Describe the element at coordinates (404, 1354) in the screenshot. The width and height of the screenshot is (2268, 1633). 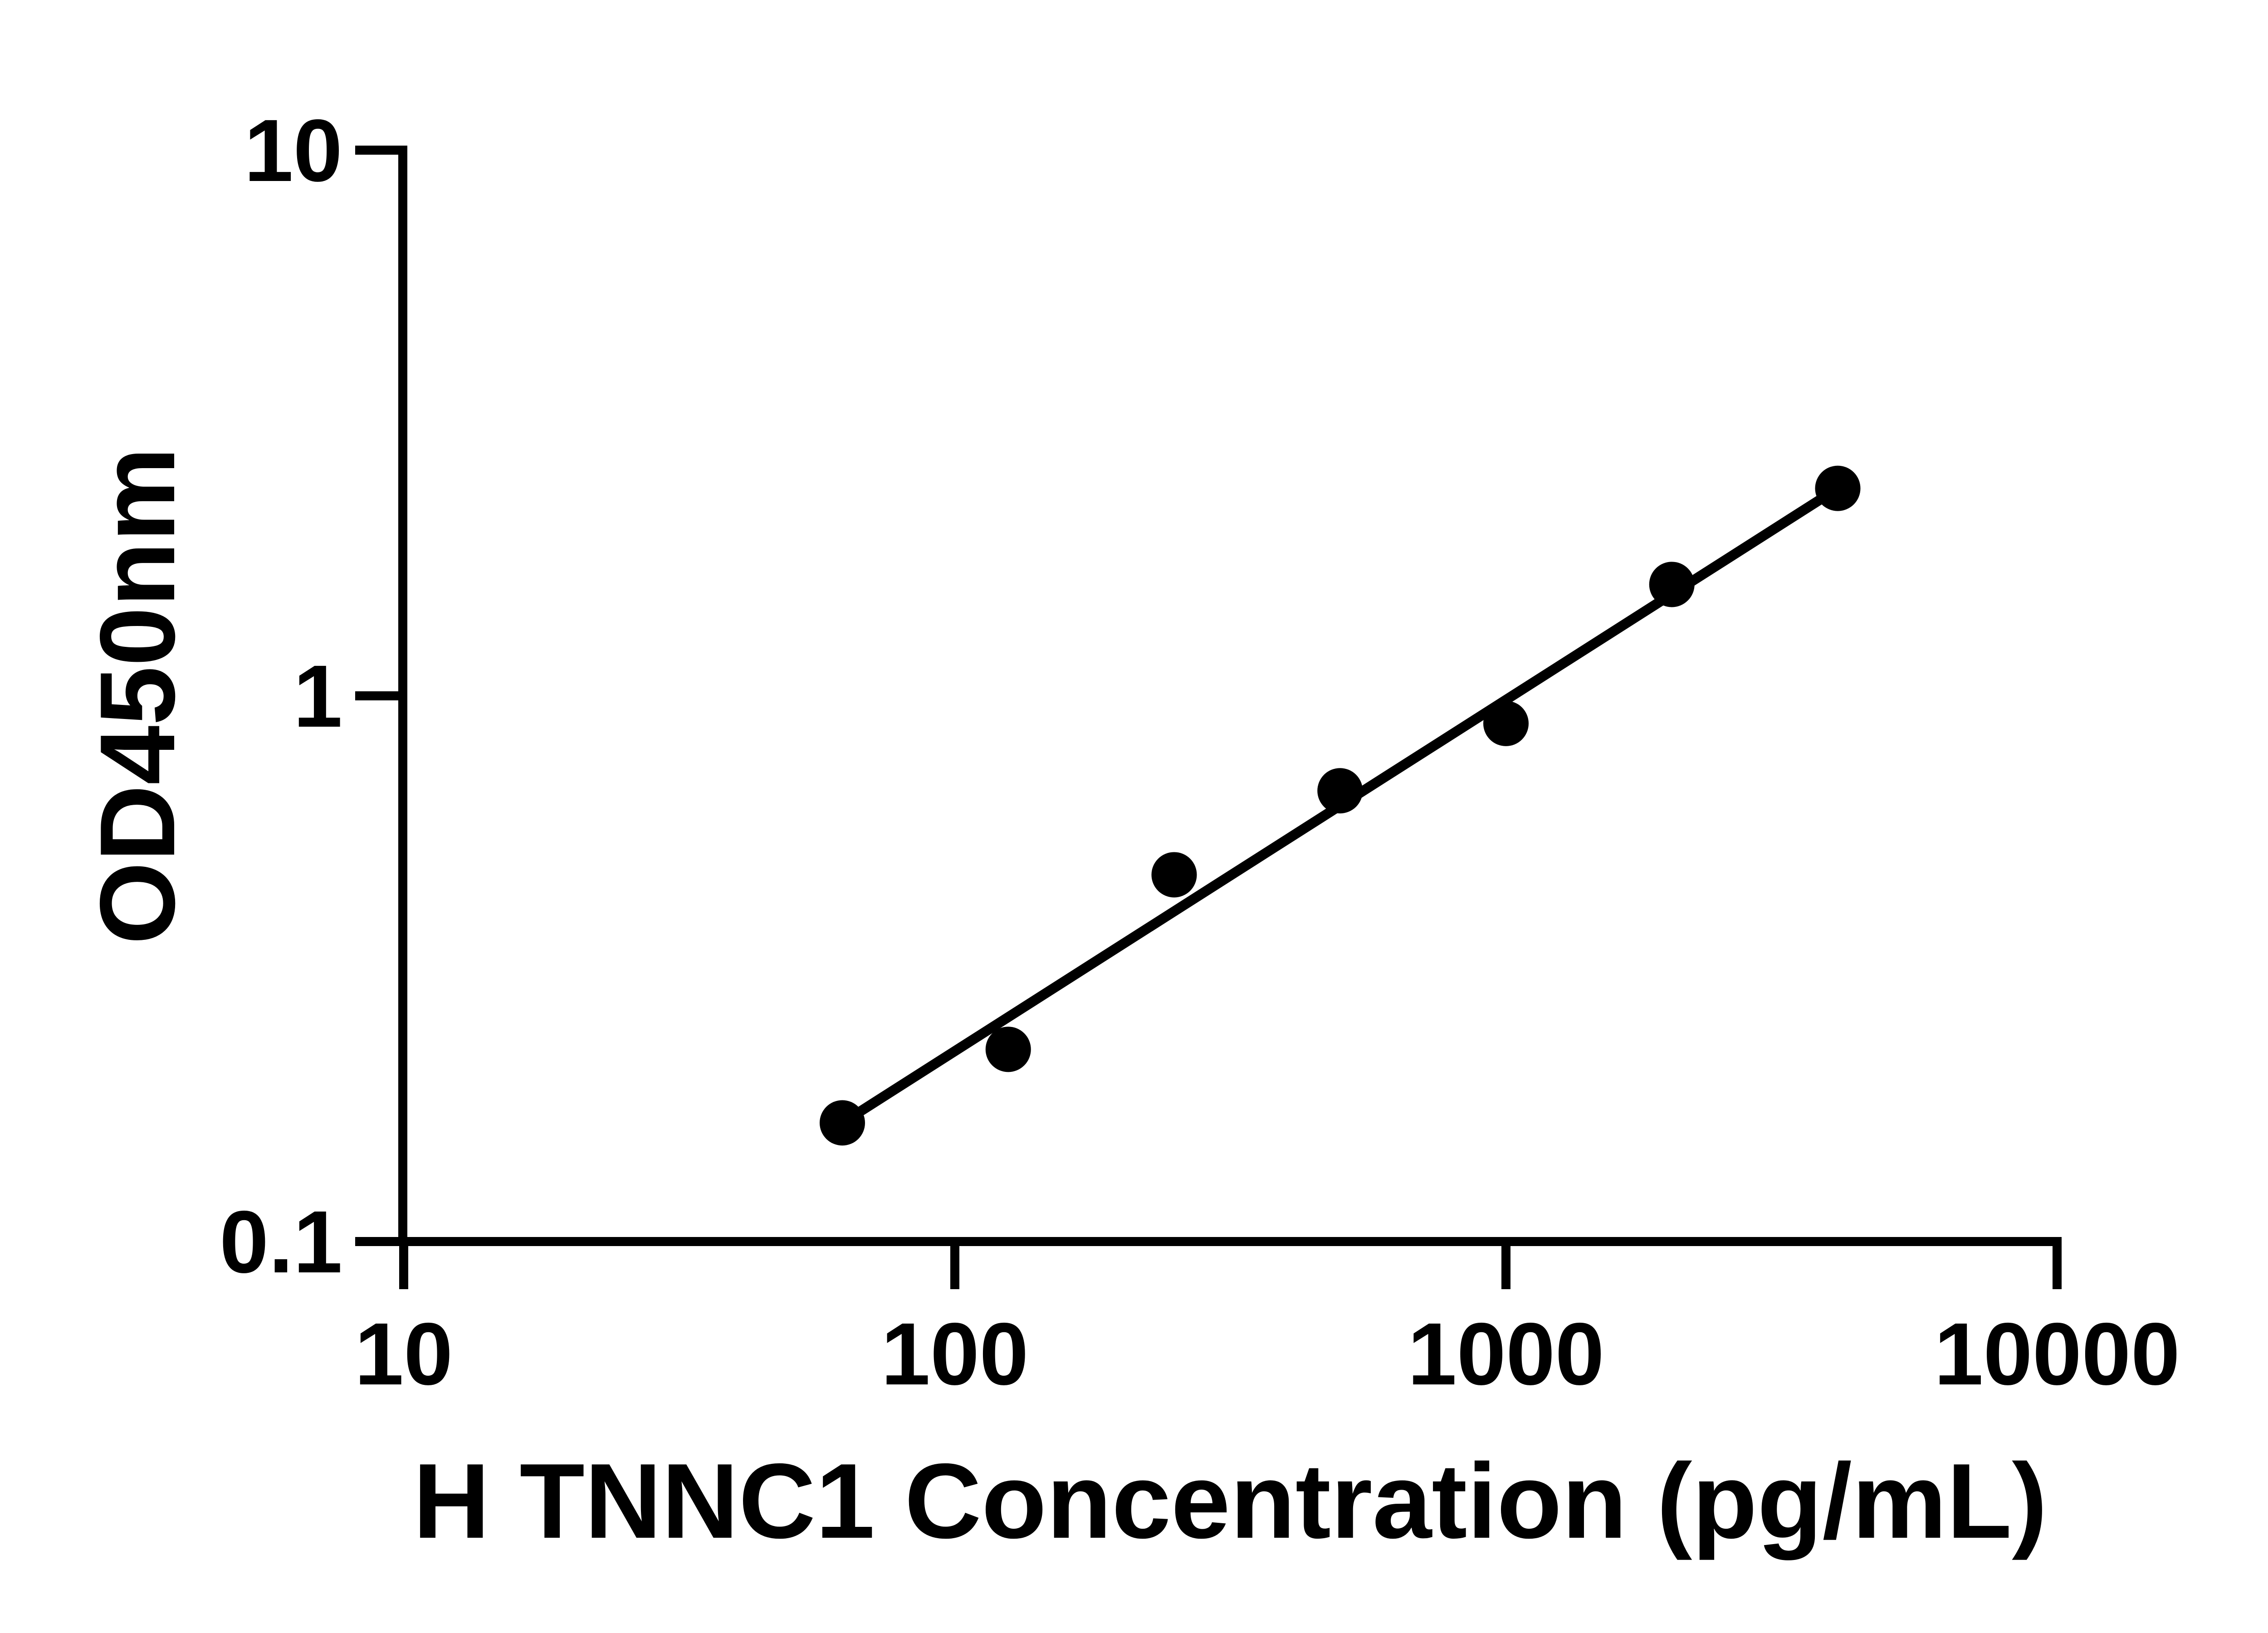
I see `x-tick-label: 10` at that location.